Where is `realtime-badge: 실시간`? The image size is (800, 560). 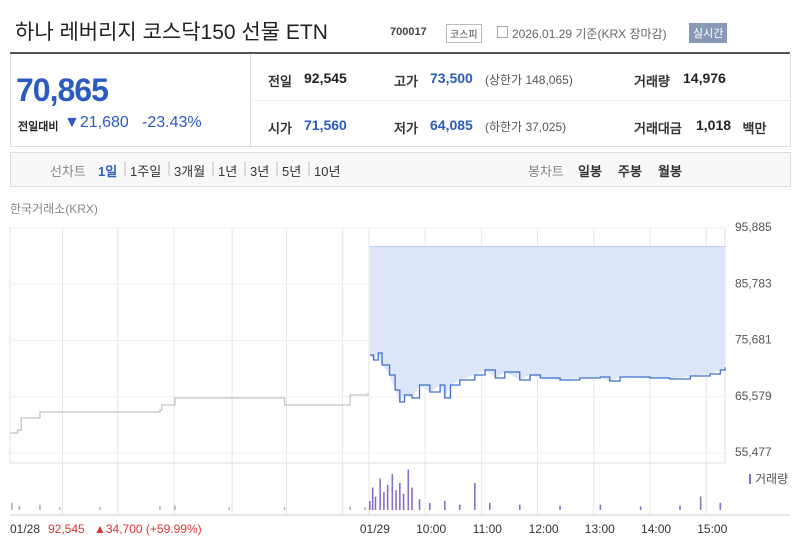
realtime-badge: 실시간 is located at coordinates (708, 33).